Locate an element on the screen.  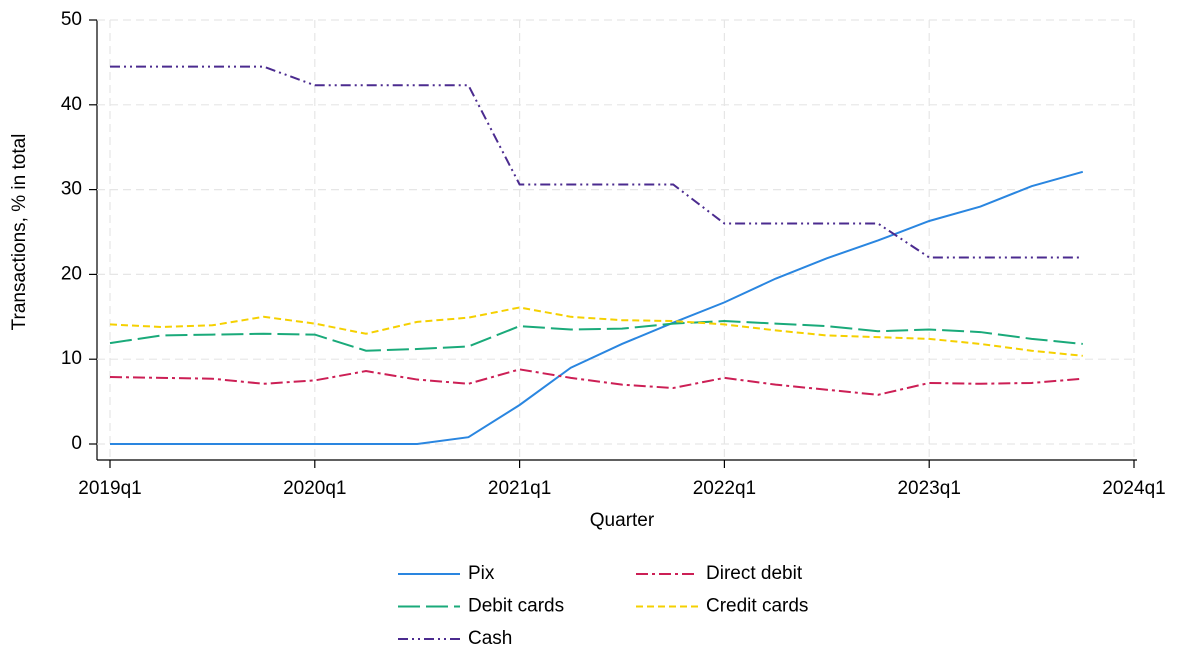
x-tick-label: 2021q1 is located at coordinates (519, 488).